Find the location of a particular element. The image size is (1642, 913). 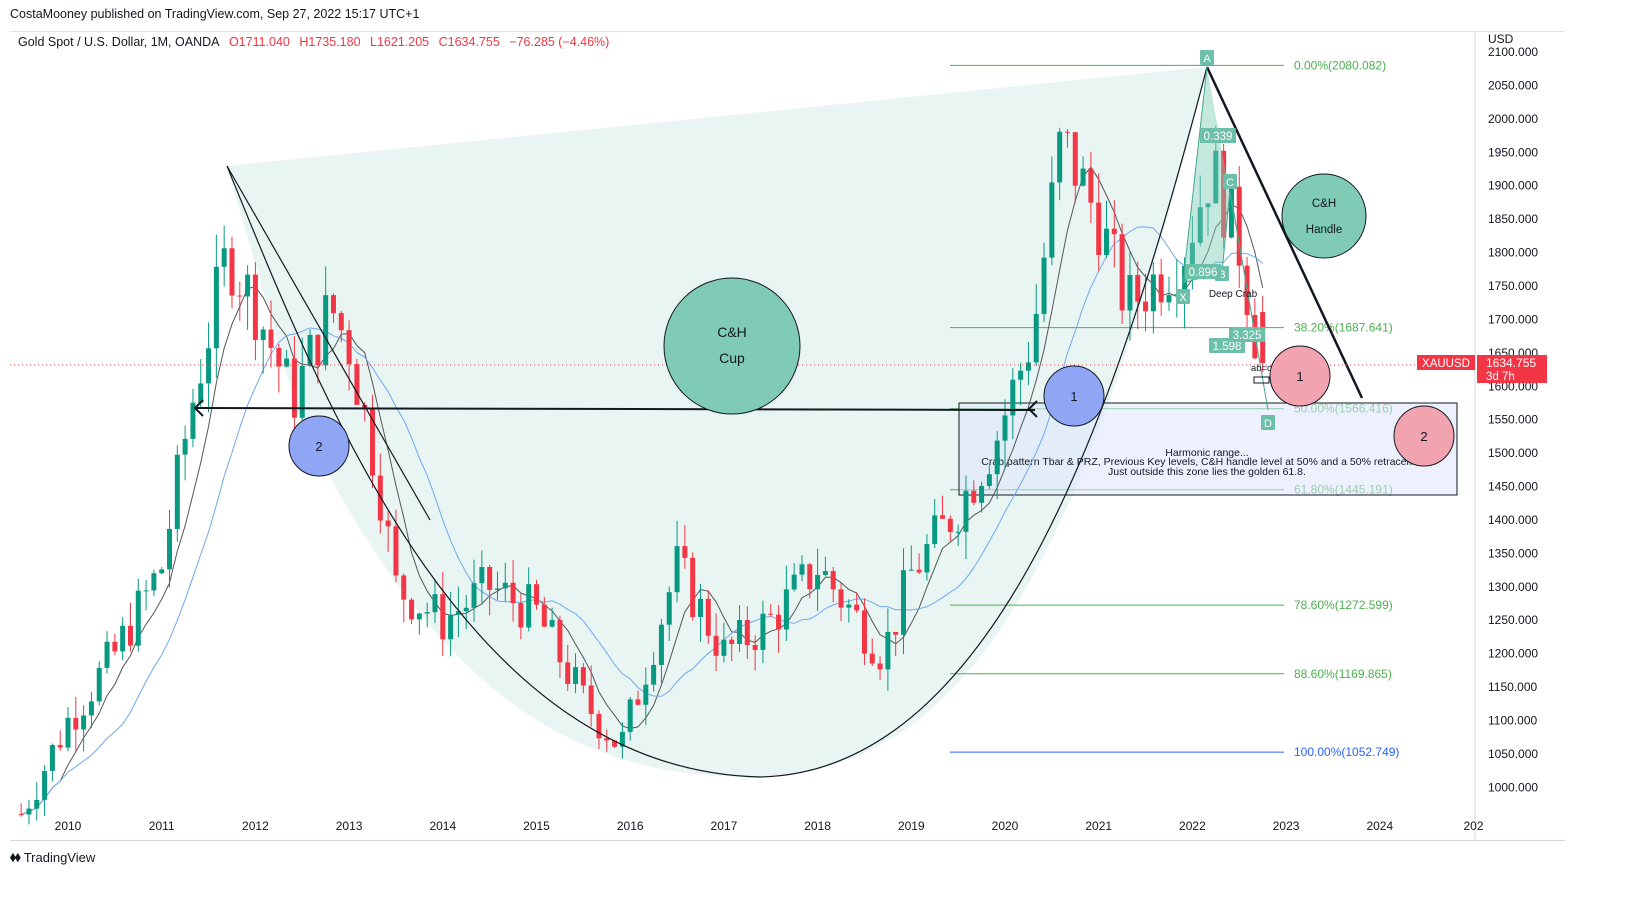

tradingview-logo: ⬧⬧ TradingView is located at coordinates (52, 857).